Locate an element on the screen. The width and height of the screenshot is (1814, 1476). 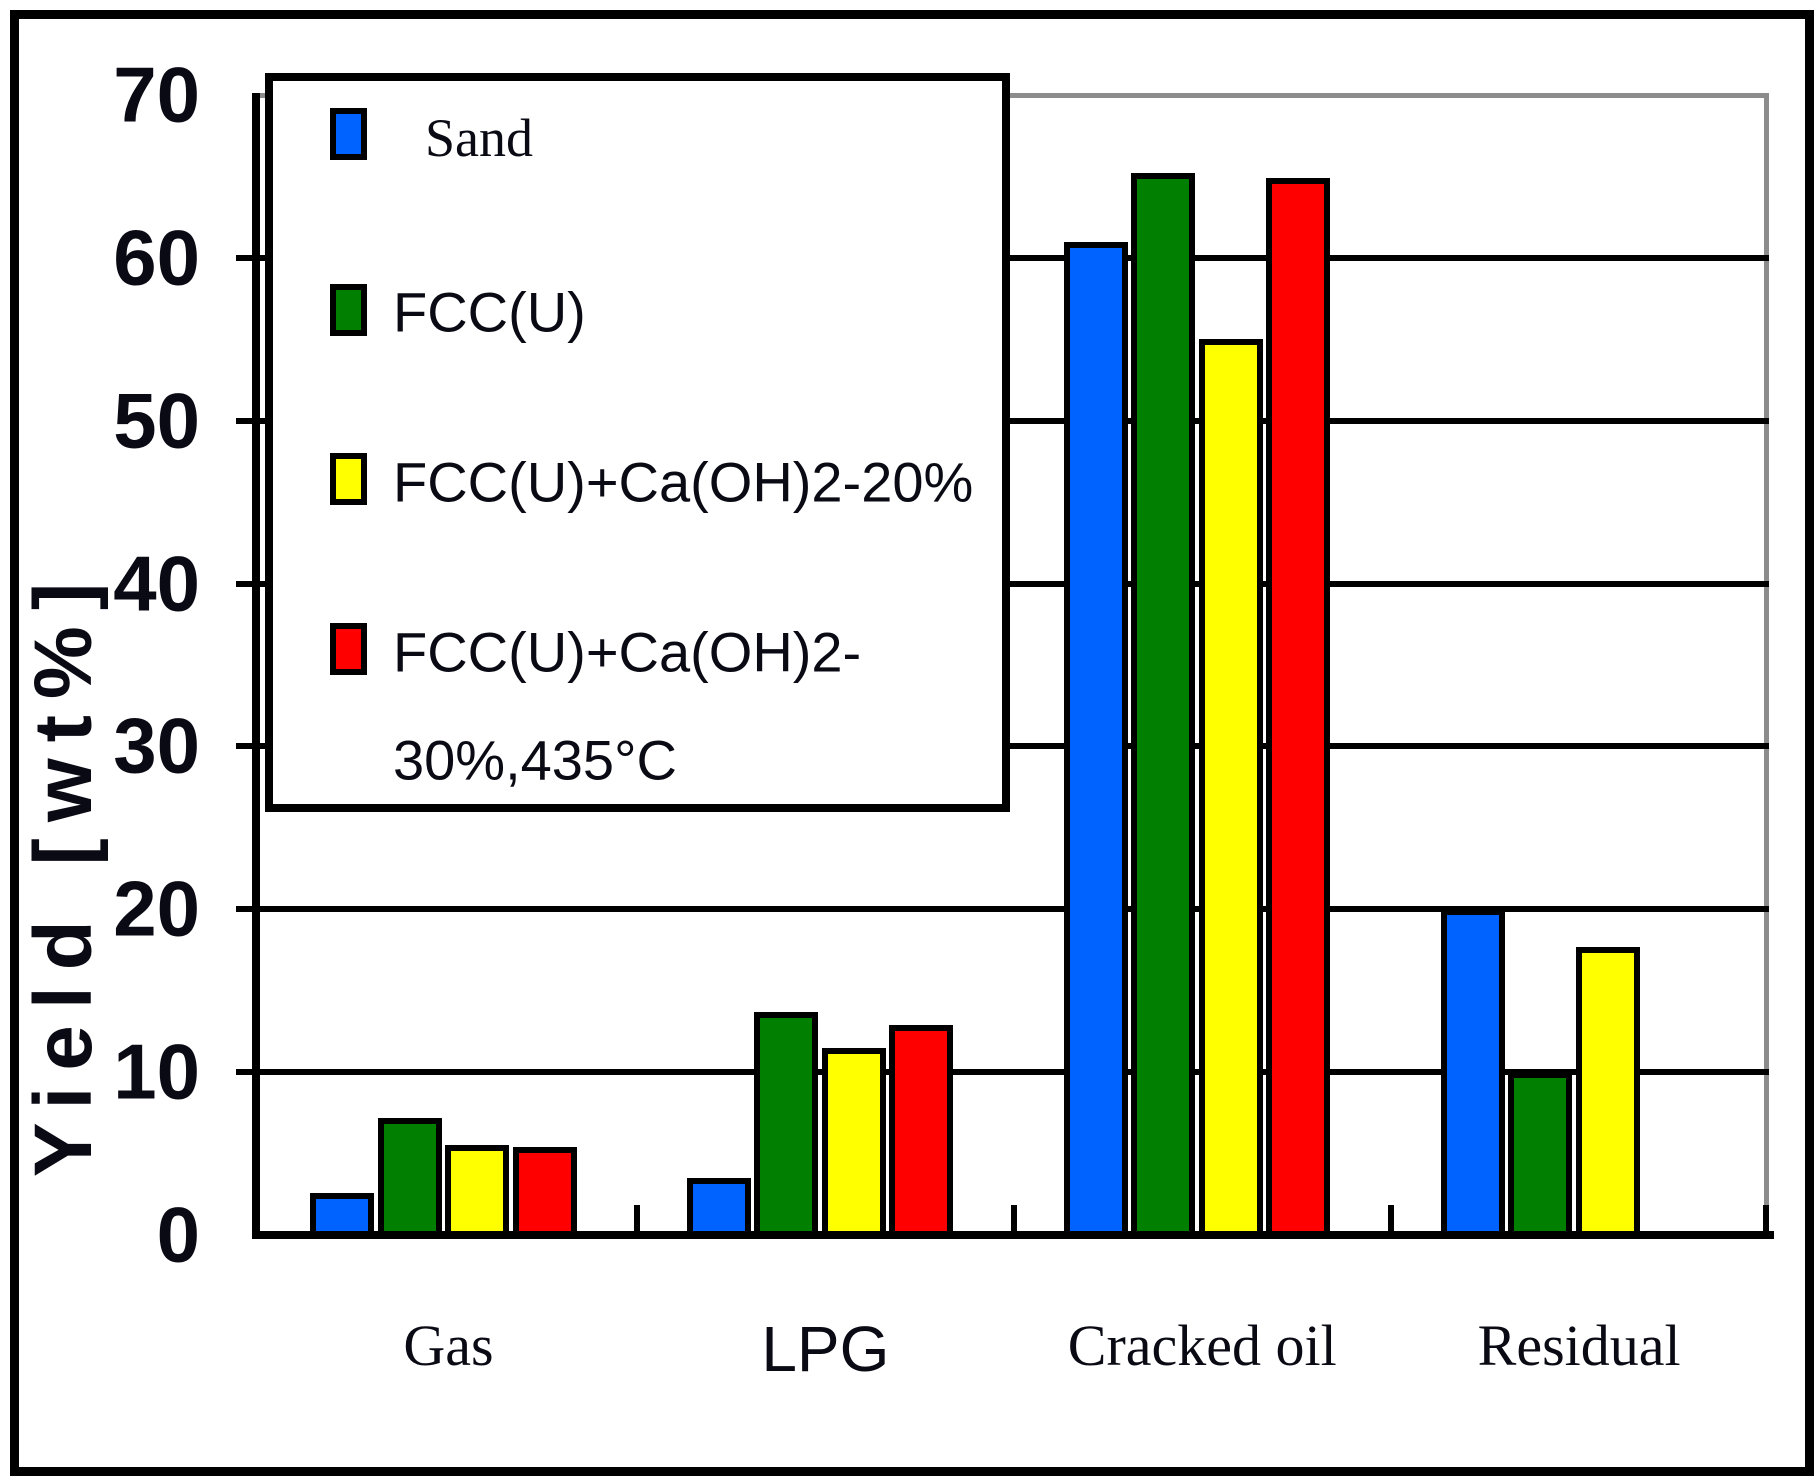
x-category-label-gas: Gas is located at coordinates (448, 1345).